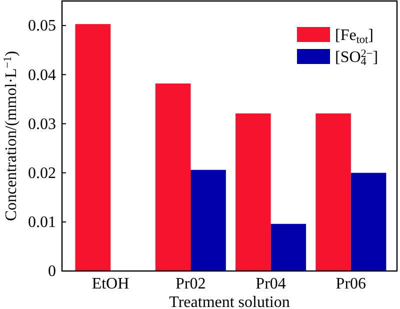 This screenshot has height=309, width=400. What do you see at coordinates (42, 173) in the screenshot?
I see `y-tick-label: 0.02` at bounding box center [42, 173].